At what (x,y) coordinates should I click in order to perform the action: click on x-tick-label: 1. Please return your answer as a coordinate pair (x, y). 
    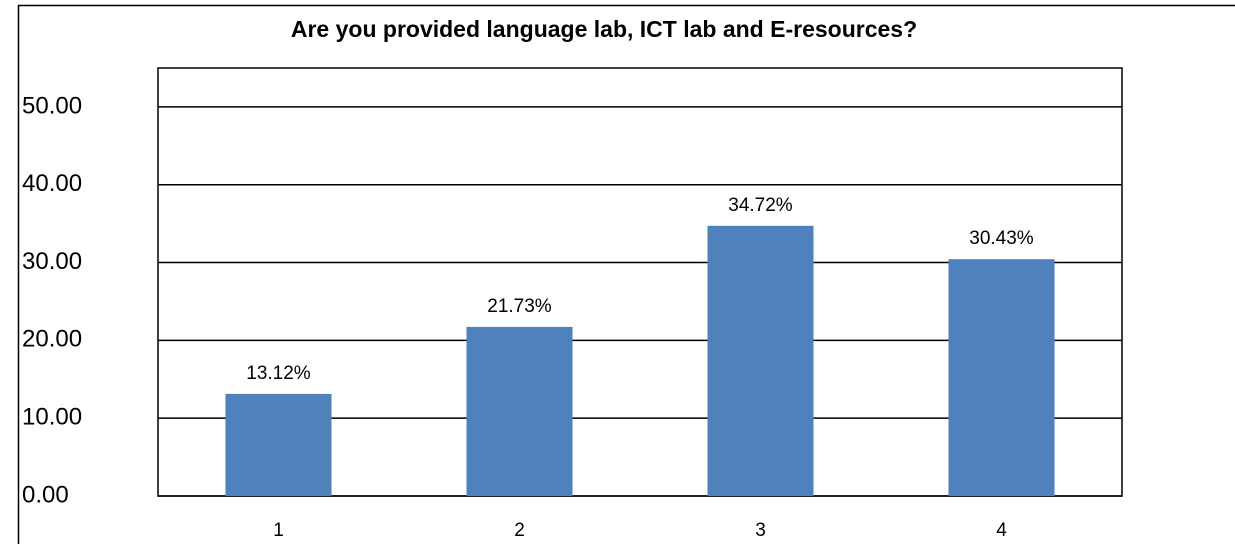
    Looking at the image, I should click on (278, 530).